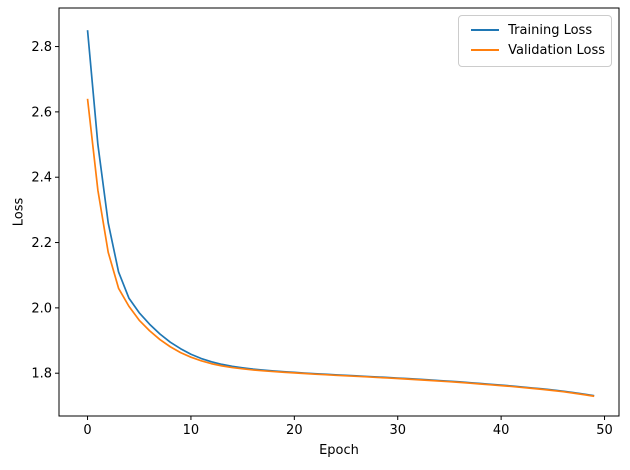 The width and height of the screenshot is (630, 470). I want to click on y-tick-label: 2.2, so click(41, 243).